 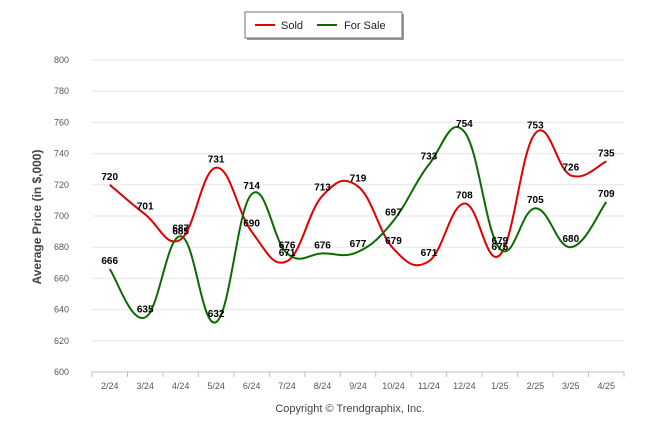 What do you see at coordinates (606, 194) in the screenshot?
I see `data-label-for-sale: 709` at bounding box center [606, 194].